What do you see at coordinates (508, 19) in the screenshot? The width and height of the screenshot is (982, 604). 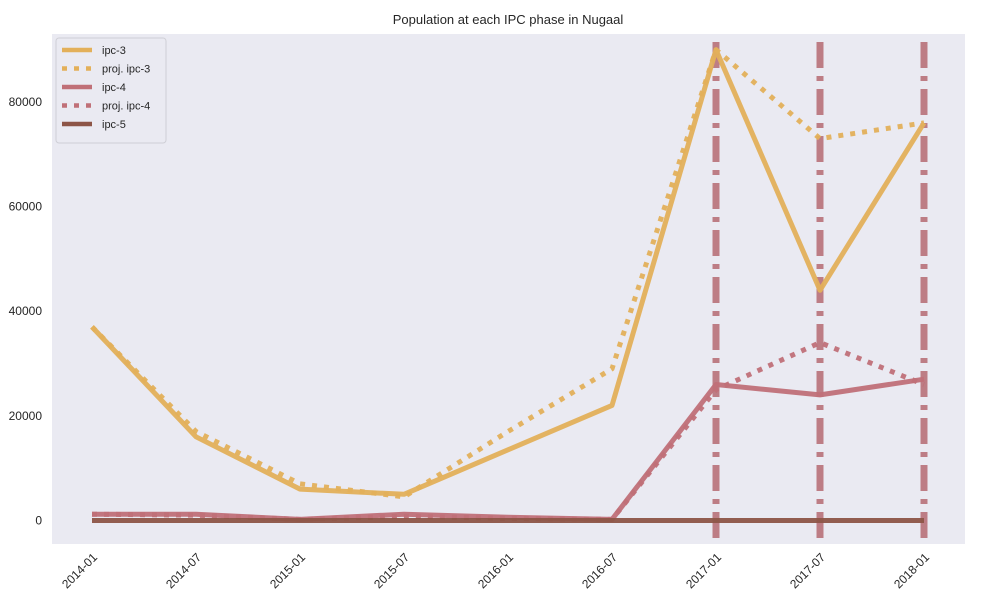 I see `chart-title: Population at each IPC phase in Nugaal` at bounding box center [508, 19].